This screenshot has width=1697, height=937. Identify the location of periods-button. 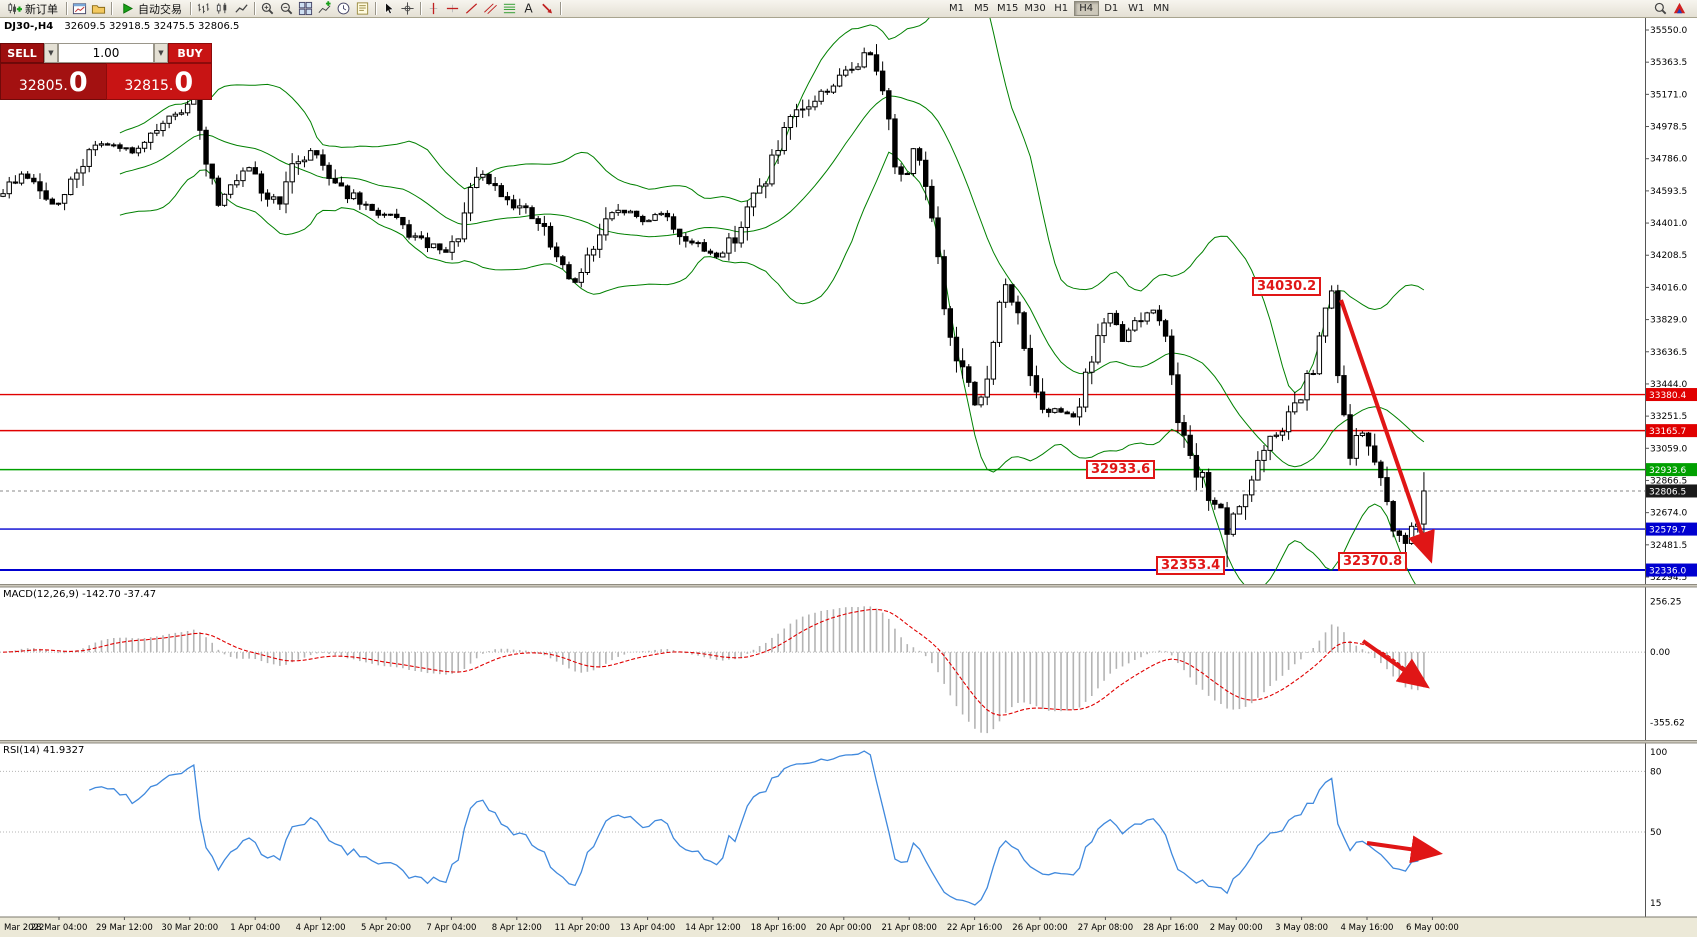
(343, 9).